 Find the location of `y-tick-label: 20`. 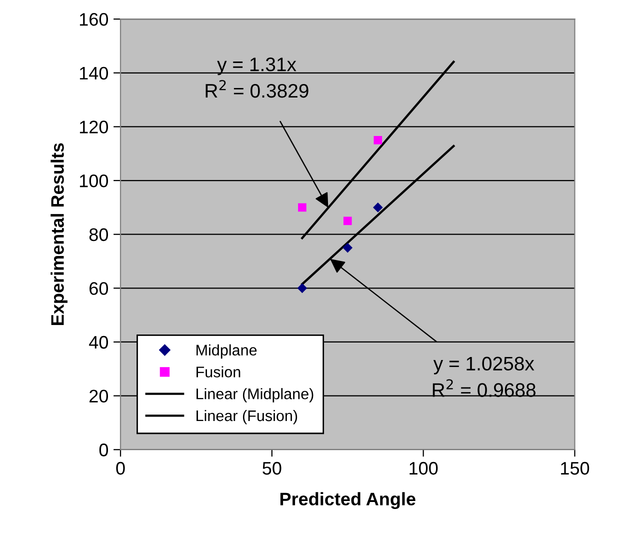

y-tick-label: 20 is located at coordinates (99, 396).